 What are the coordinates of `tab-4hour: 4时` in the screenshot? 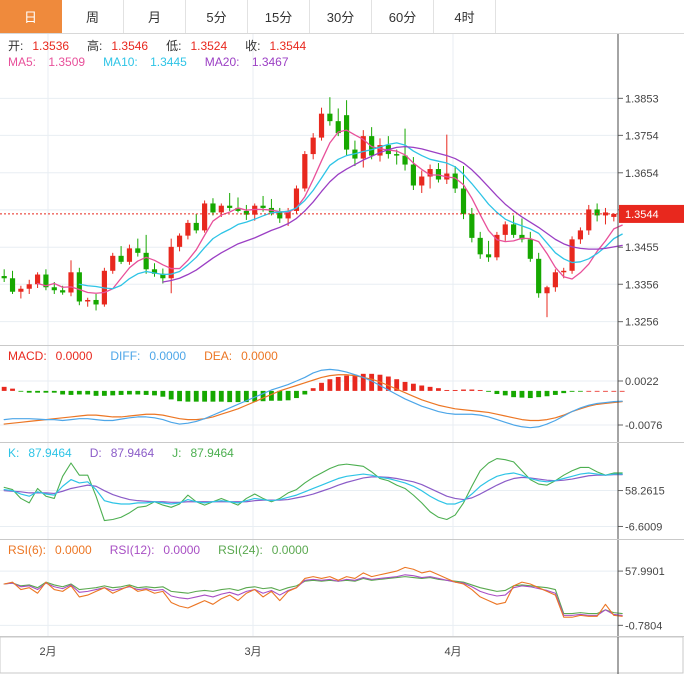 It's located at (465, 16).